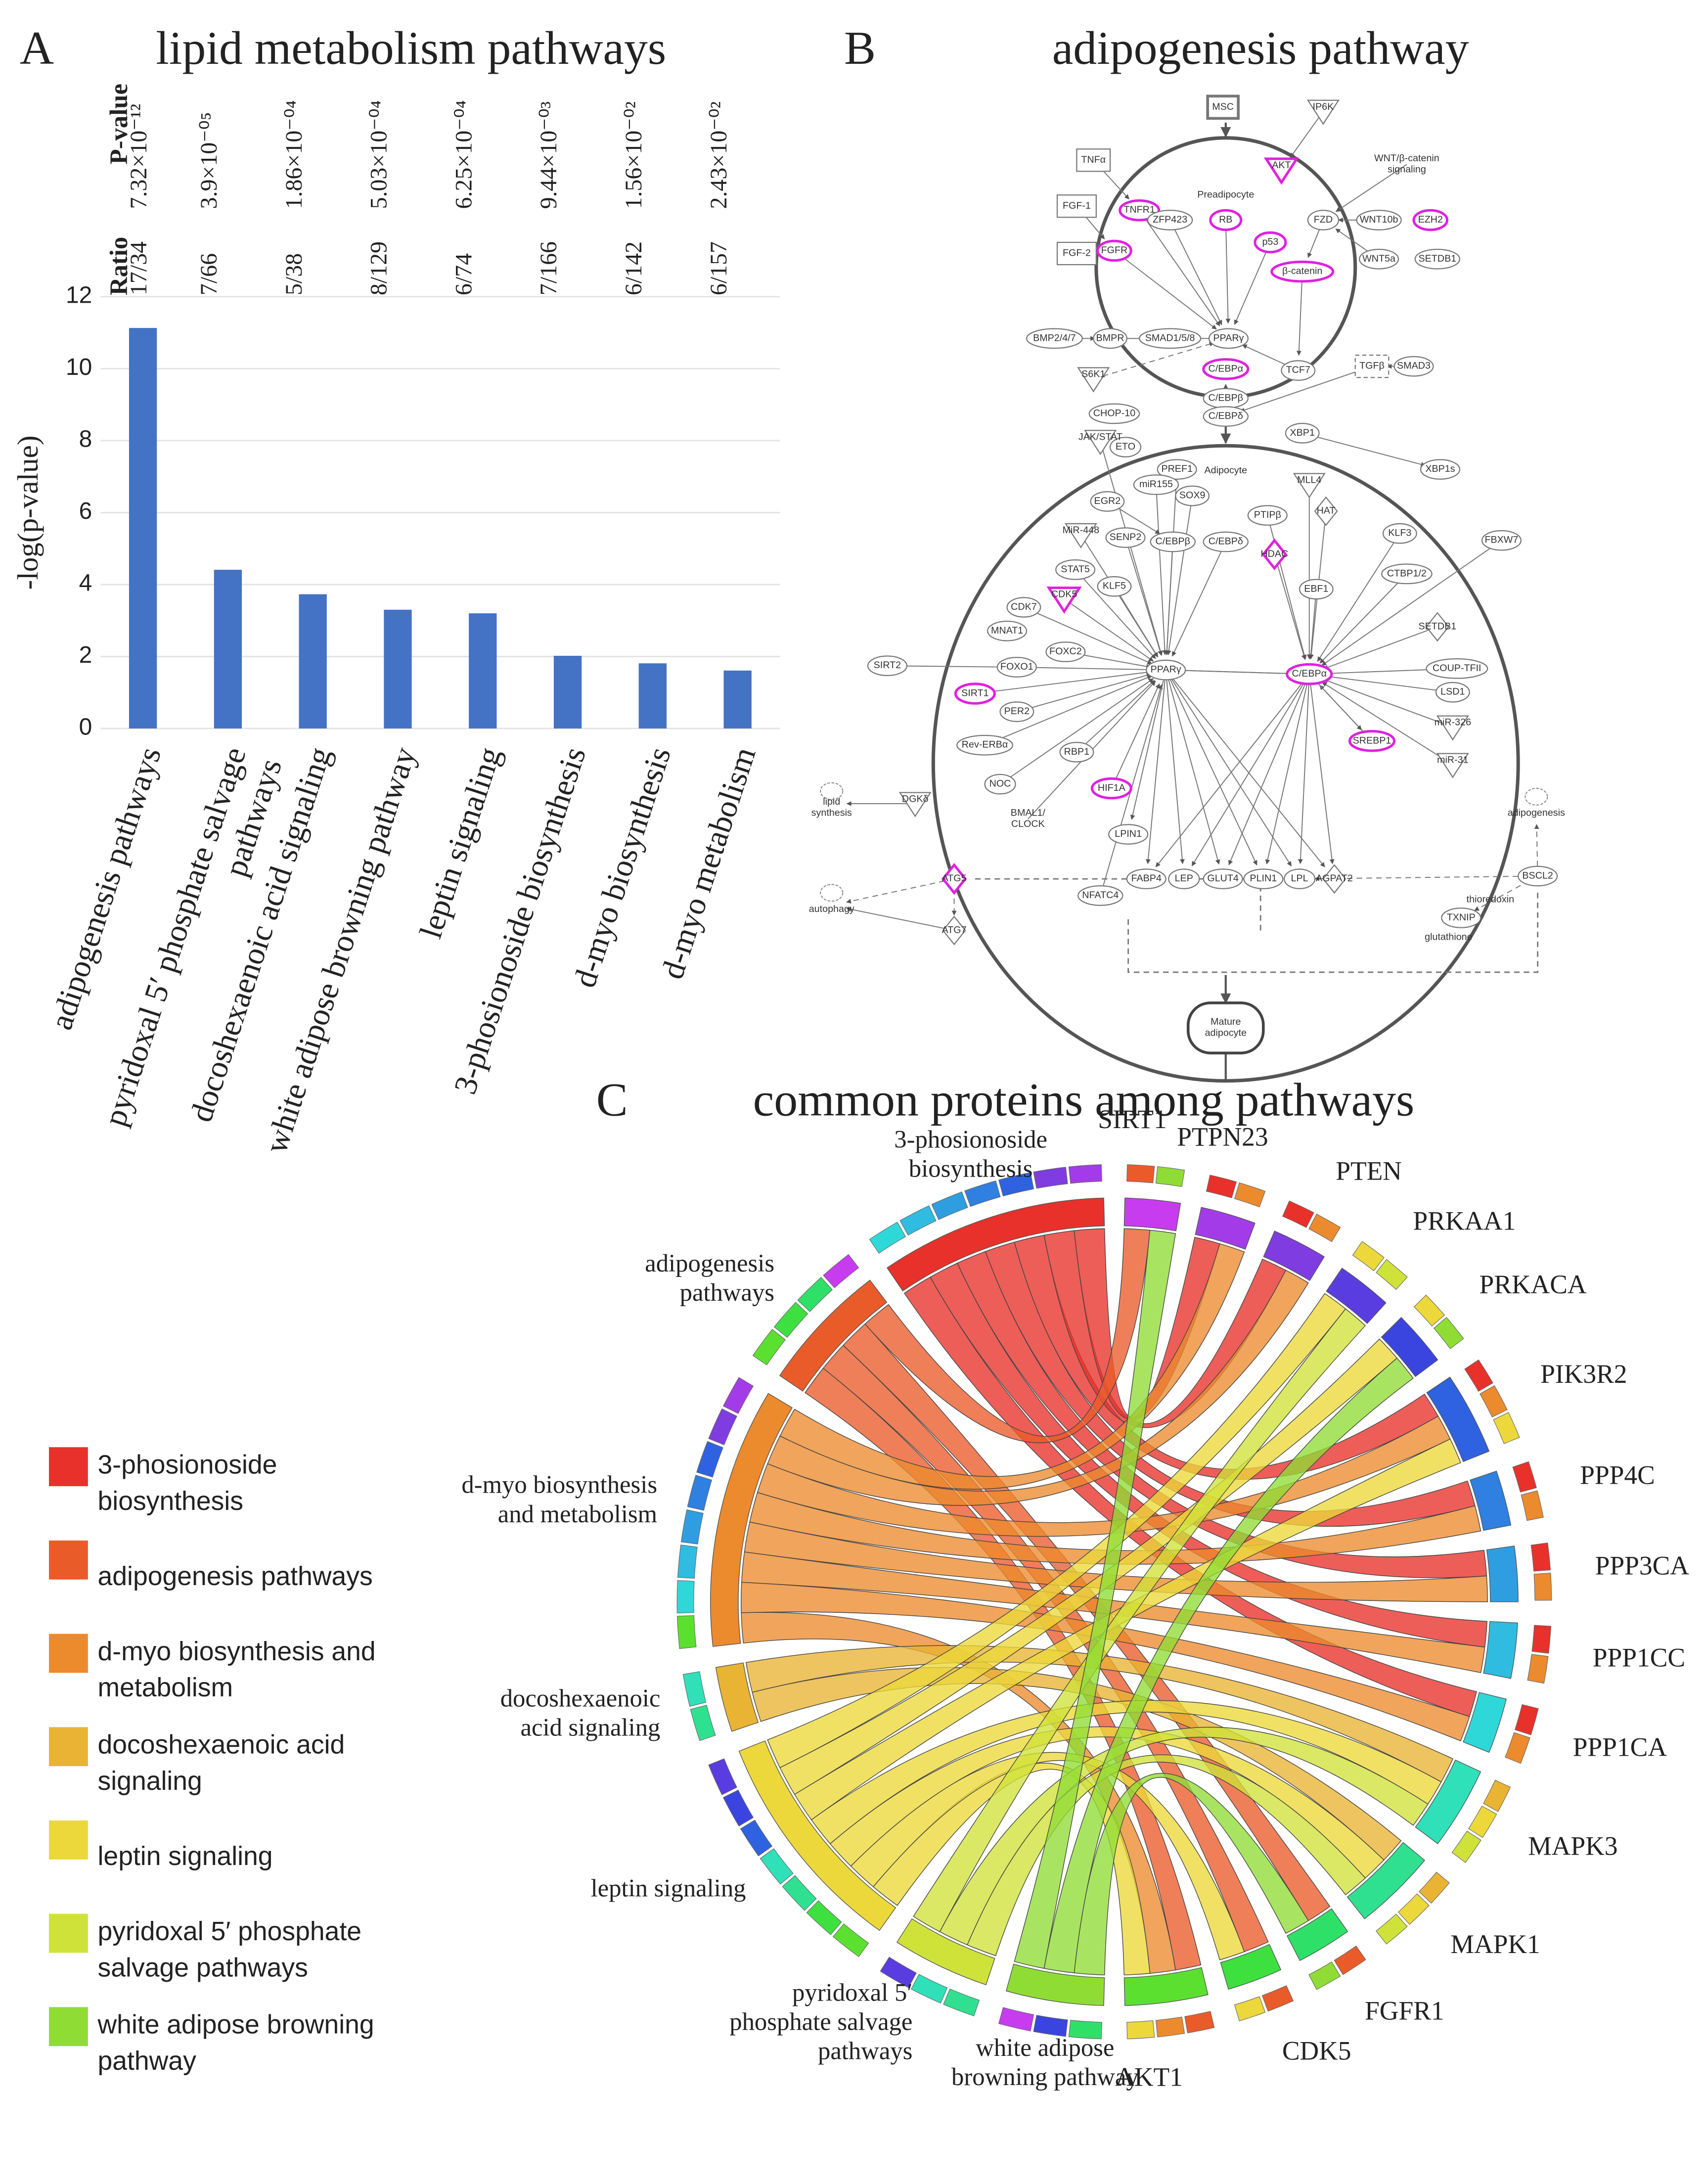  What do you see at coordinates (1452, 765) in the screenshot?
I see `node: miR-31` at bounding box center [1452, 765].